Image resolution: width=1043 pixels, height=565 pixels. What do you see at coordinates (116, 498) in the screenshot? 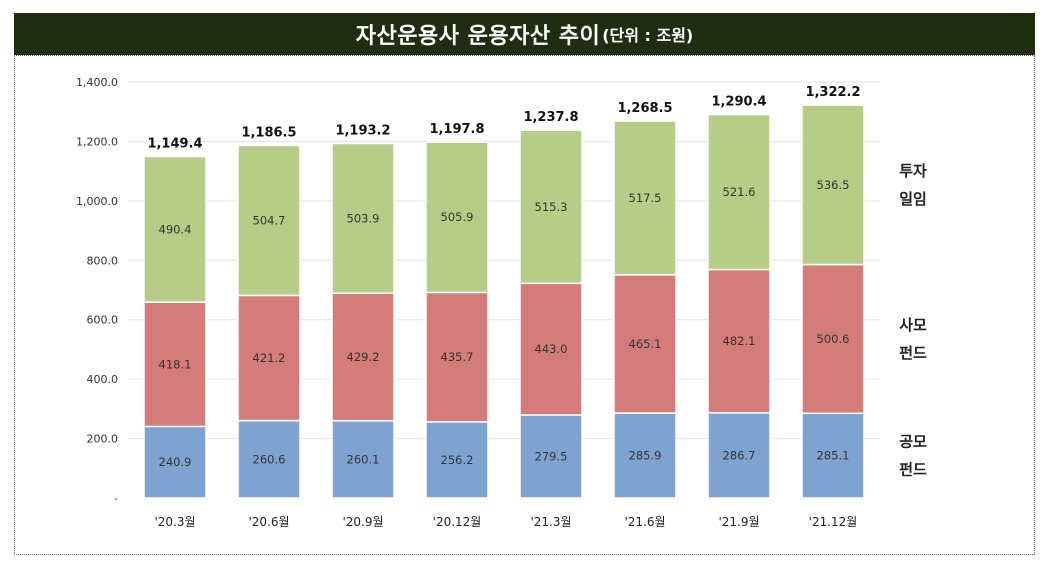
I see `y-tick-label: -` at bounding box center [116, 498].